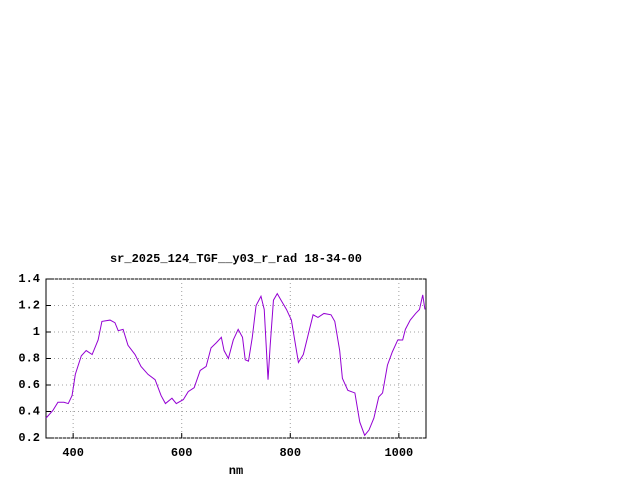 The width and height of the screenshot is (640, 480). Describe the element at coordinates (29, 385) in the screenshot. I see `y-tick-label: 0.6` at that location.